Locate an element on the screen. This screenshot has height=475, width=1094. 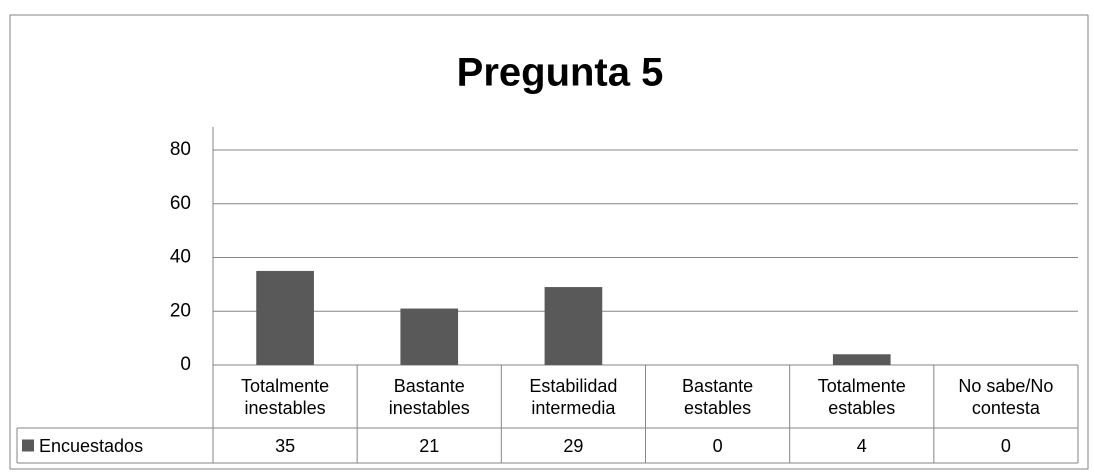
y-tick-label: 40 is located at coordinates (180, 257).